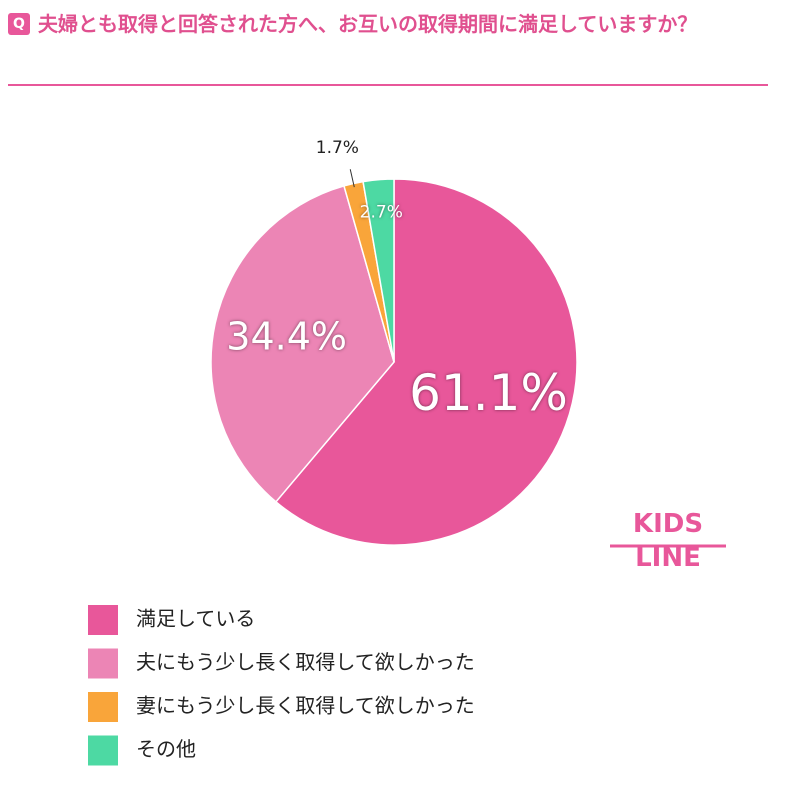 The height and width of the screenshot is (787, 800). Describe the element at coordinates (388, 46) in the screenshot. I see `header: Q 夫婦とも取得と回答された方へ、お互いの取得期間に満足していますか？` at that location.